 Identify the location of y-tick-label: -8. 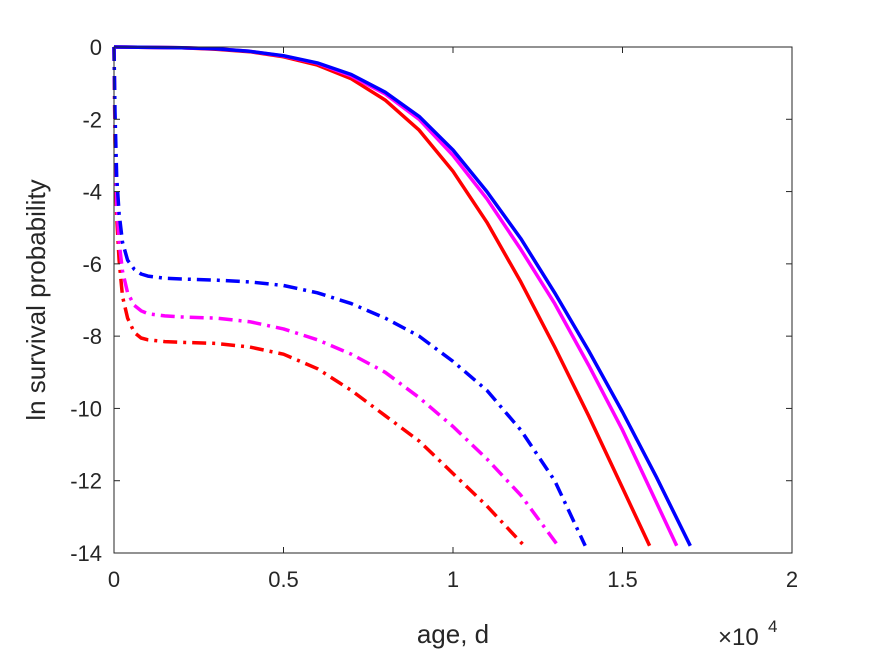
(92, 336).